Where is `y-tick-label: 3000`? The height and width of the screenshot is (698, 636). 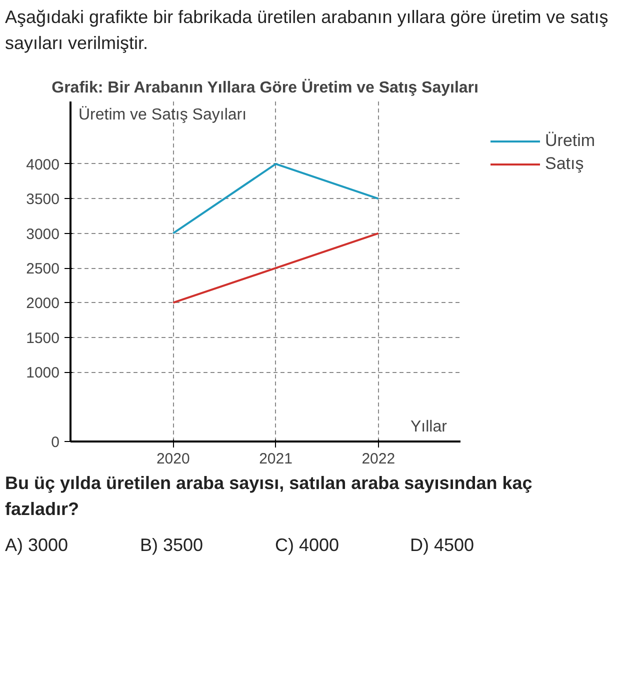
y-tick-label: 3000 is located at coordinates (43, 235).